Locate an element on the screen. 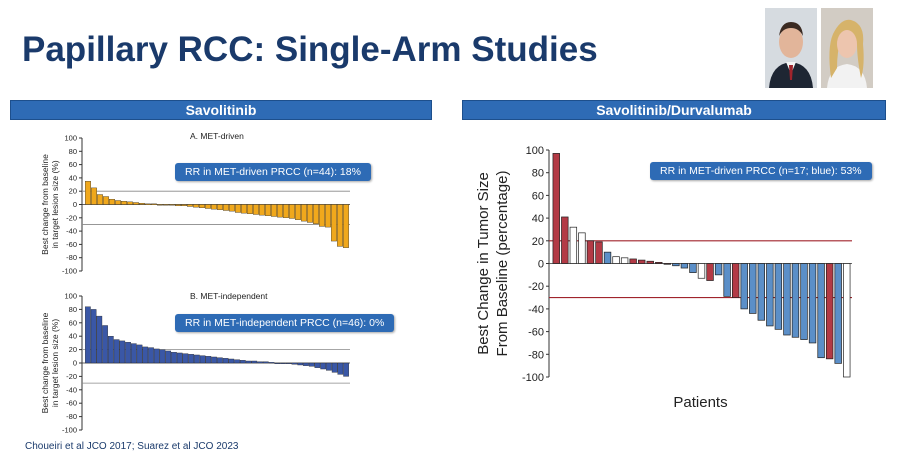 The image size is (900, 463). met-independent-ytick-label: -40 is located at coordinates (71, 389).